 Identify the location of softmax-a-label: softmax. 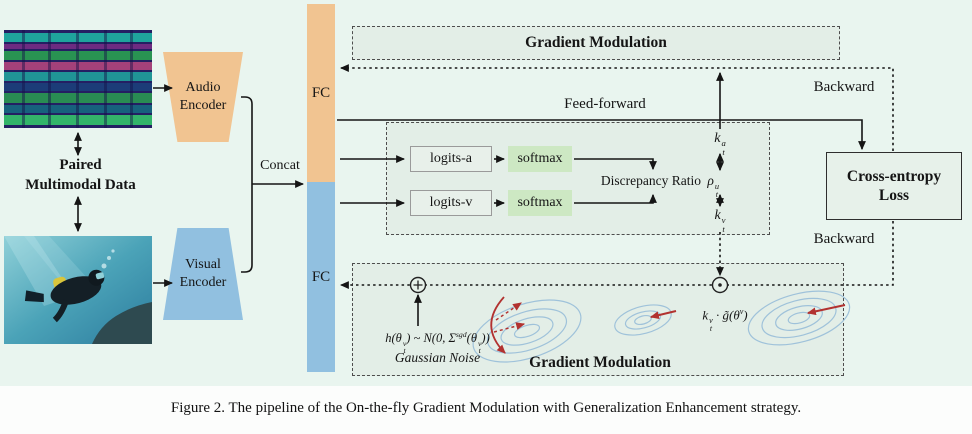
(540, 158).